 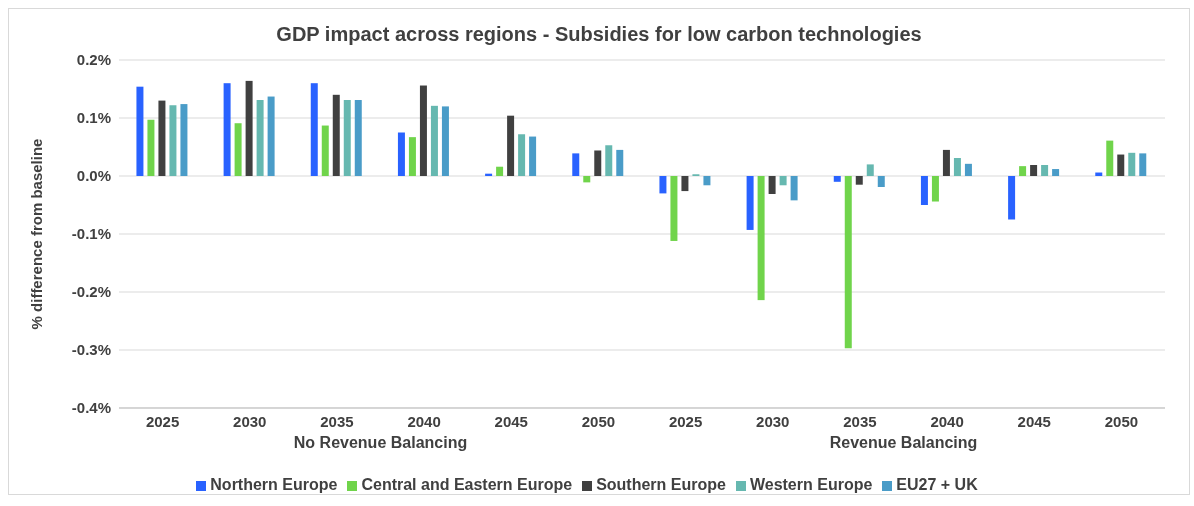 I want to click on y-axis-title: % difference from baseline, so click(x=37, y=234).